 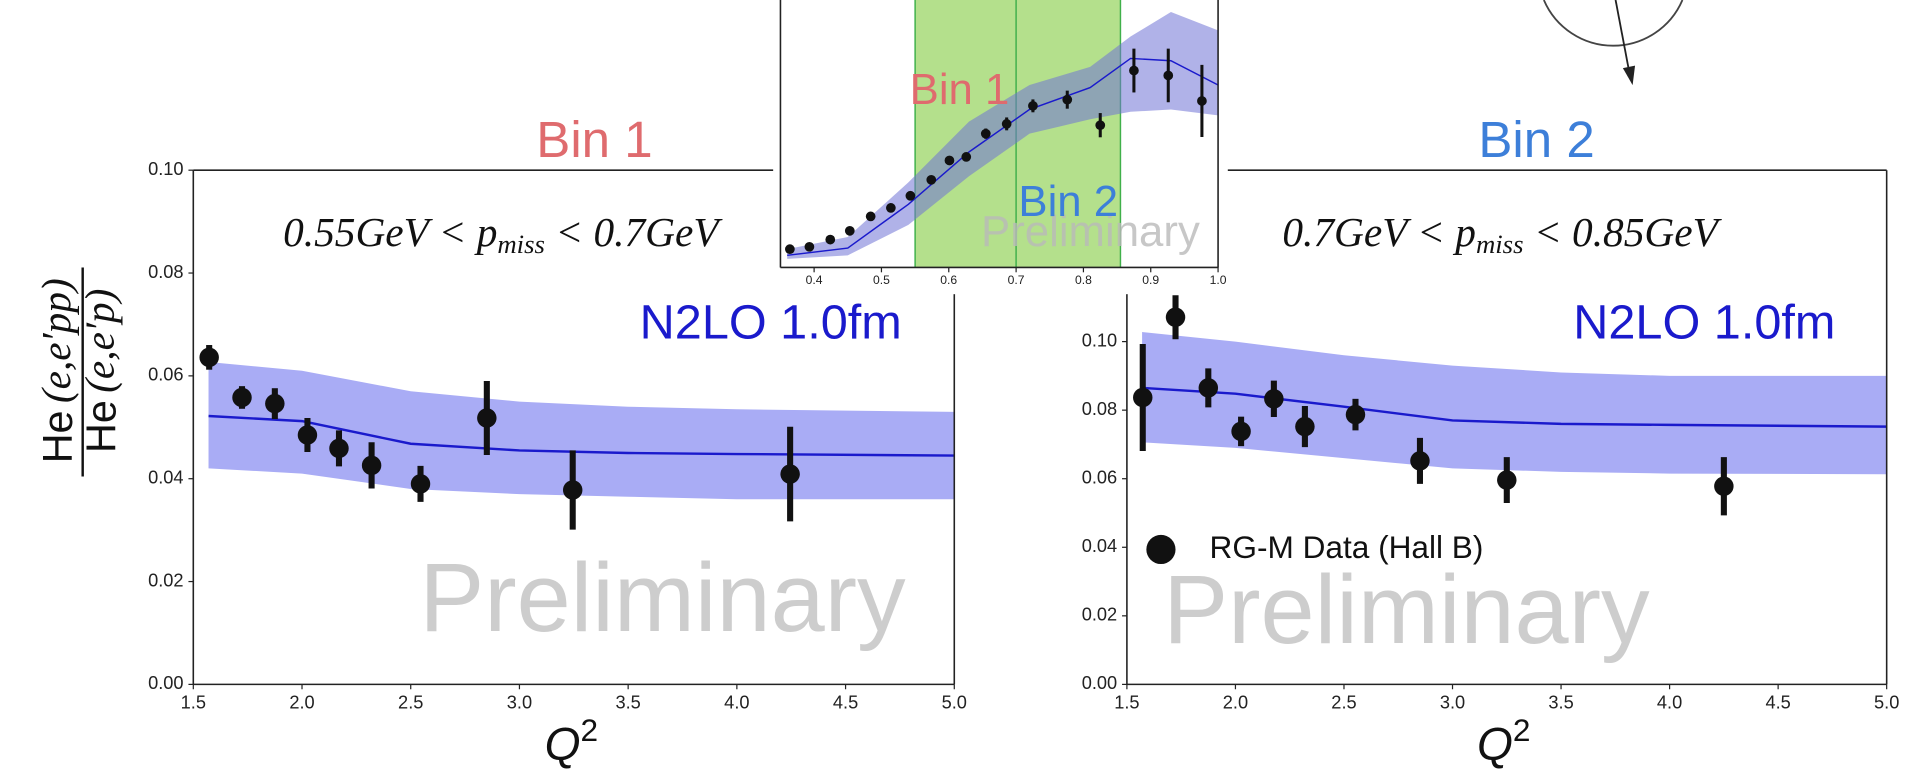 I want to click on x-tick-label: 4.0, so click(x=736, y=702).